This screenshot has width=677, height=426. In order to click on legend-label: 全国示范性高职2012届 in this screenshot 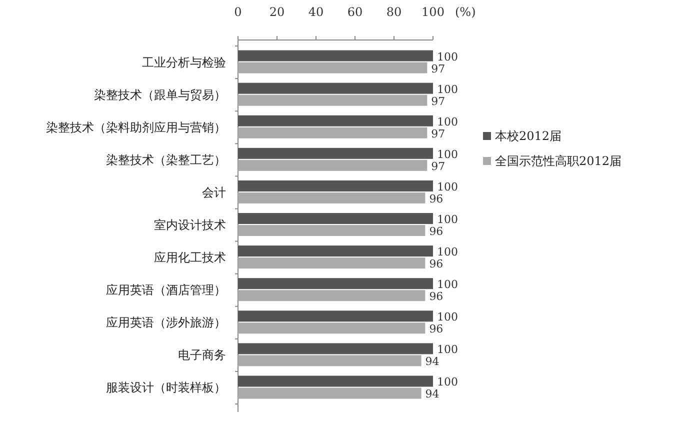, I will do `click(558, 161)`.